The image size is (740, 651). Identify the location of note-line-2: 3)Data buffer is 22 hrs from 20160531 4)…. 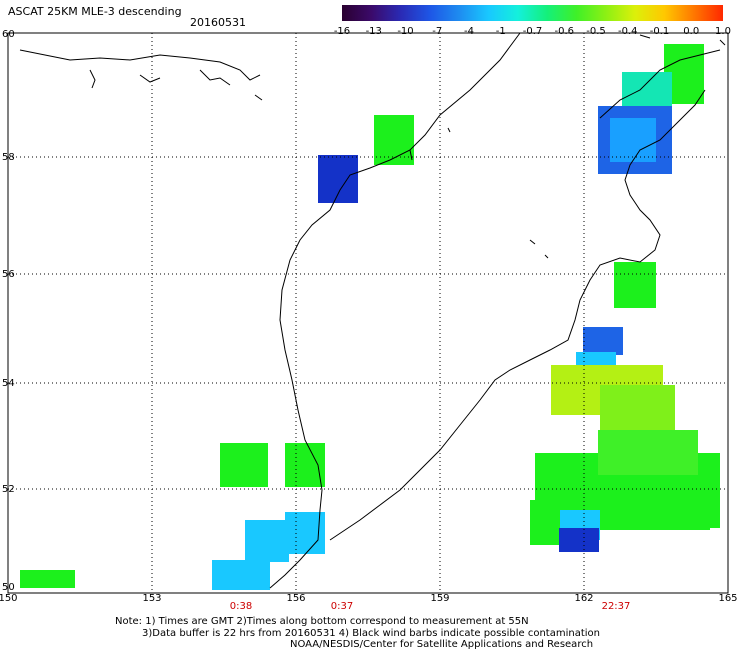
(371, 633).